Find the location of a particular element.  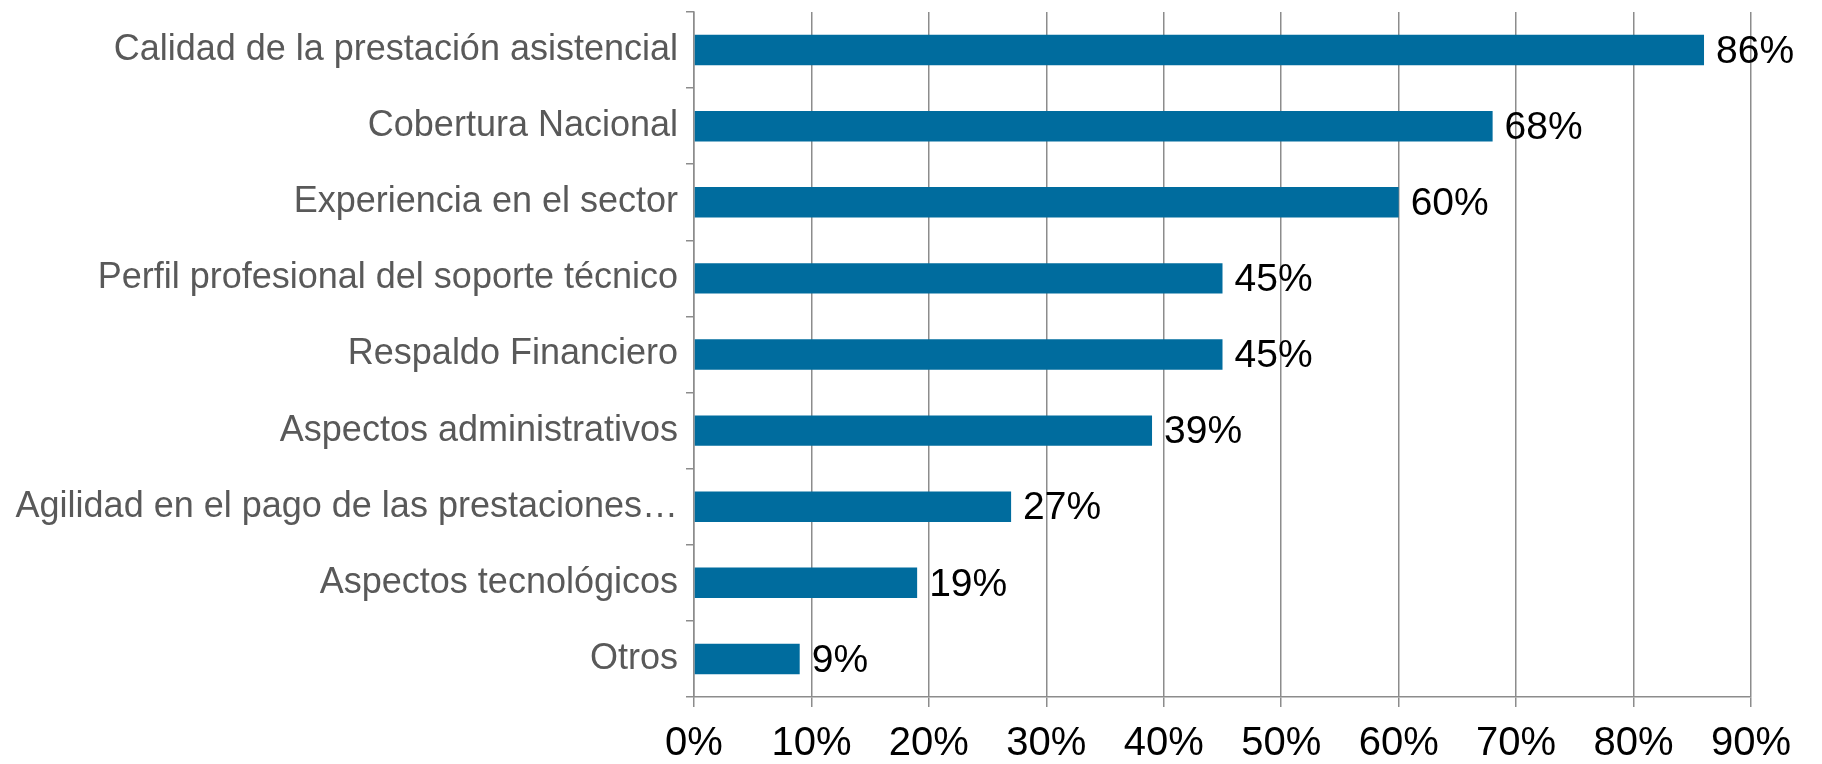

y-tick-label: Perfil profesional del soporte técnico is located at coordinates (387, 276).